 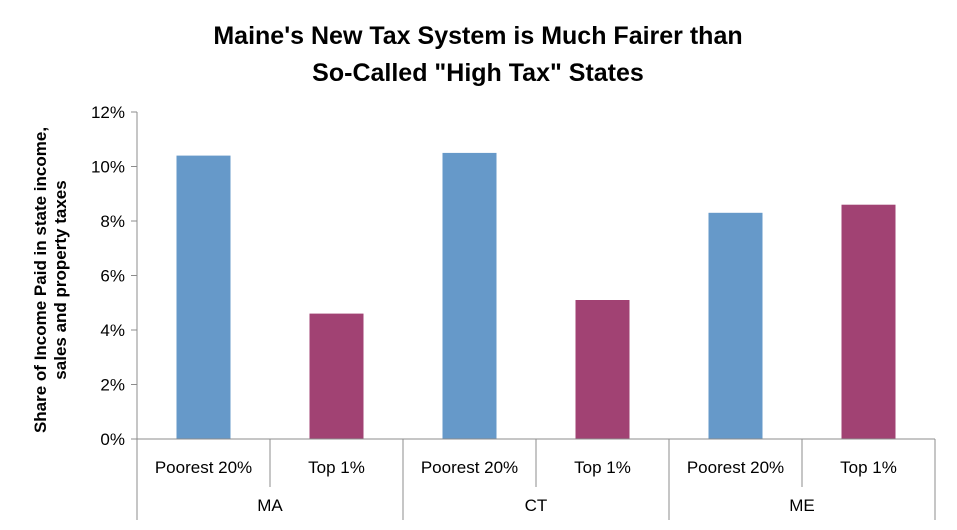 What do you see at coordinates (802, 505) in the screenshot?
I see `x-group-label: ME` at bounding box center [802, 505].